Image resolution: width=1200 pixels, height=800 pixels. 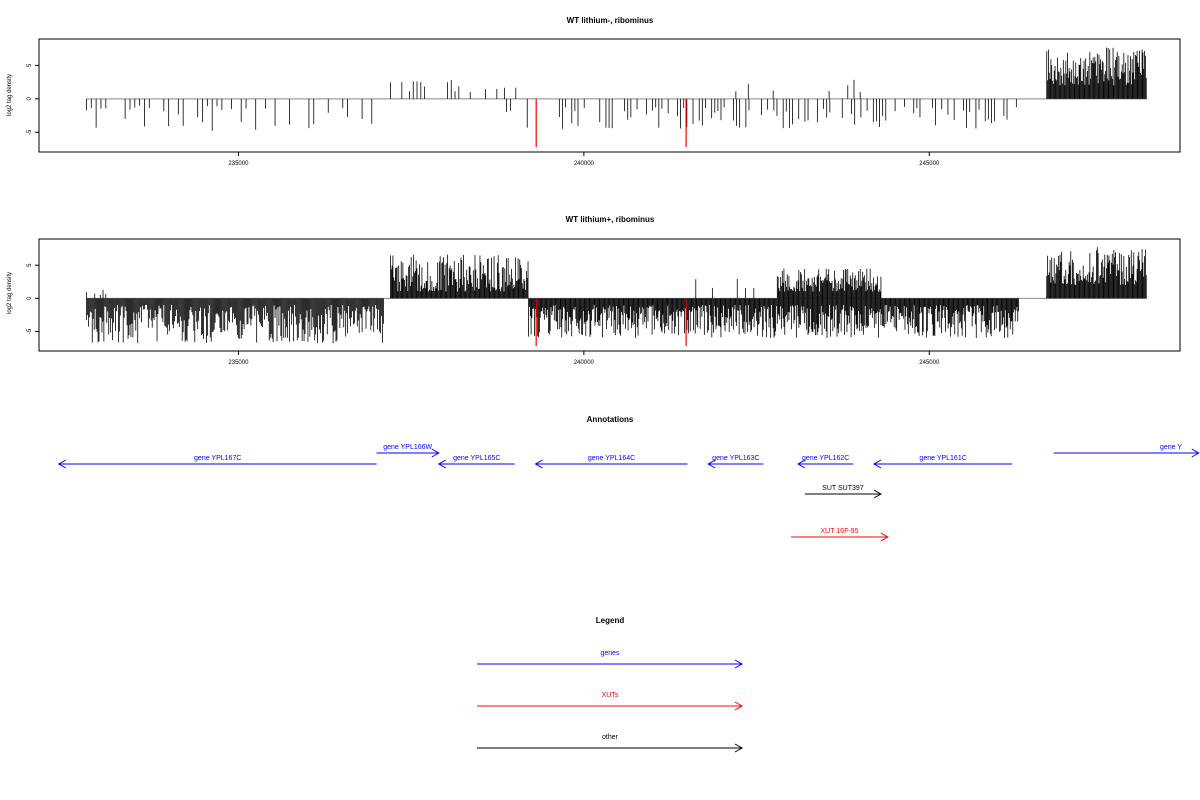 I want to click on feature-label: gene YPL165C, so click(x=476, y=458).